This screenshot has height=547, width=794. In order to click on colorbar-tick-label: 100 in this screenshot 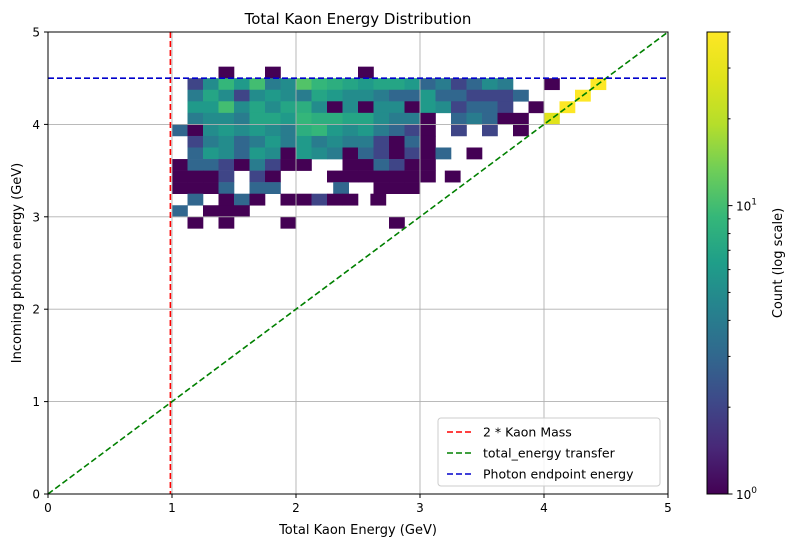, I will do `click(746, 494)`.